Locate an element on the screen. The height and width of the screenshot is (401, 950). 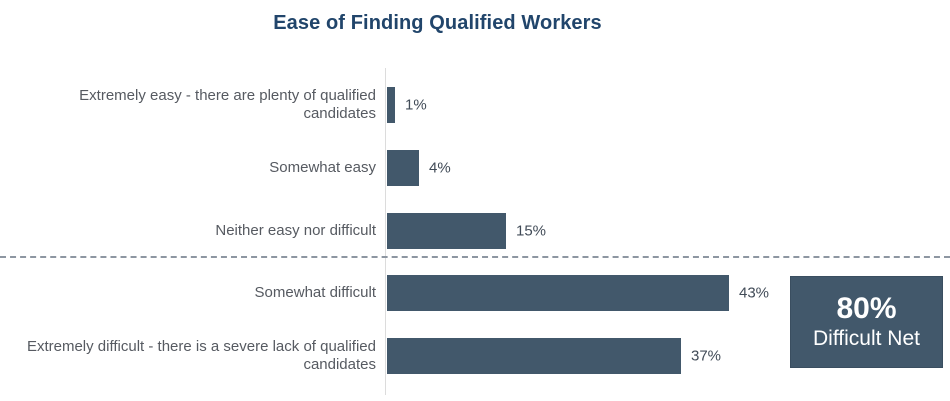
difficult-net-label: Difficult Net is located at coordinates (866, 338).